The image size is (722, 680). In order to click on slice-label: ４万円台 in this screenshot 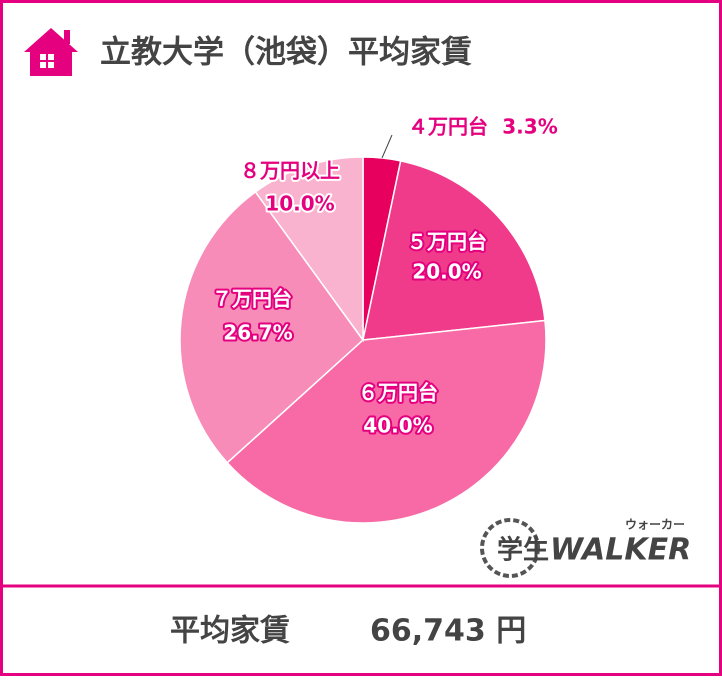, I will do `click(448, 127)`.